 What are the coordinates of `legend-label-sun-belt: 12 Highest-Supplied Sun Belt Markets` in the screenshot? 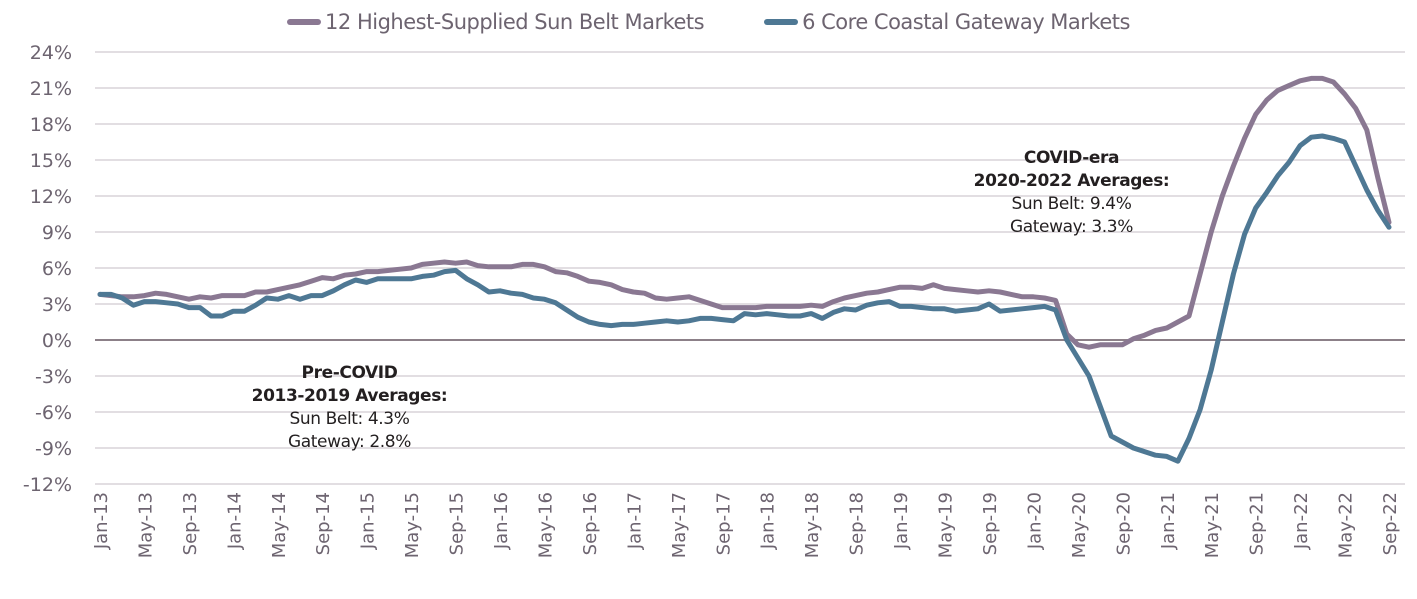 It's located at (515, 22).